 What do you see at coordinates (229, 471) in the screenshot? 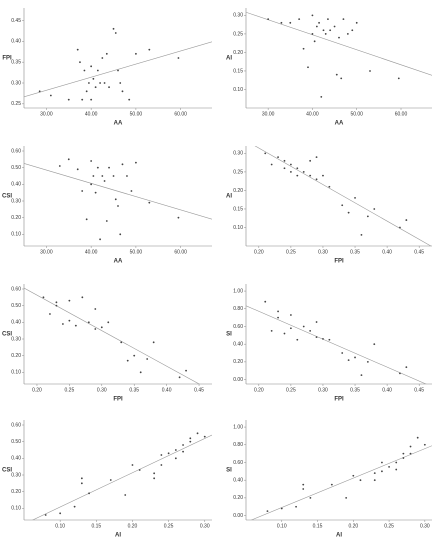
I see `y-axis-title: SI` at bounding box center [229, 471].